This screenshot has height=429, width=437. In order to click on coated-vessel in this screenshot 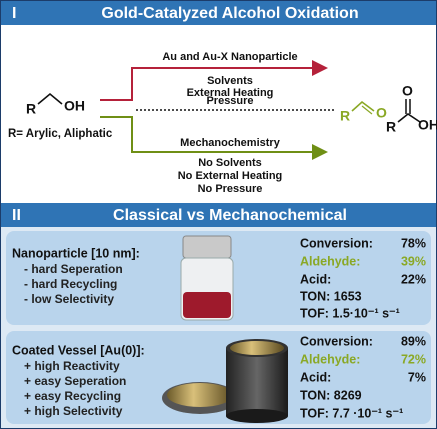, I will do `click(225, 381)`.